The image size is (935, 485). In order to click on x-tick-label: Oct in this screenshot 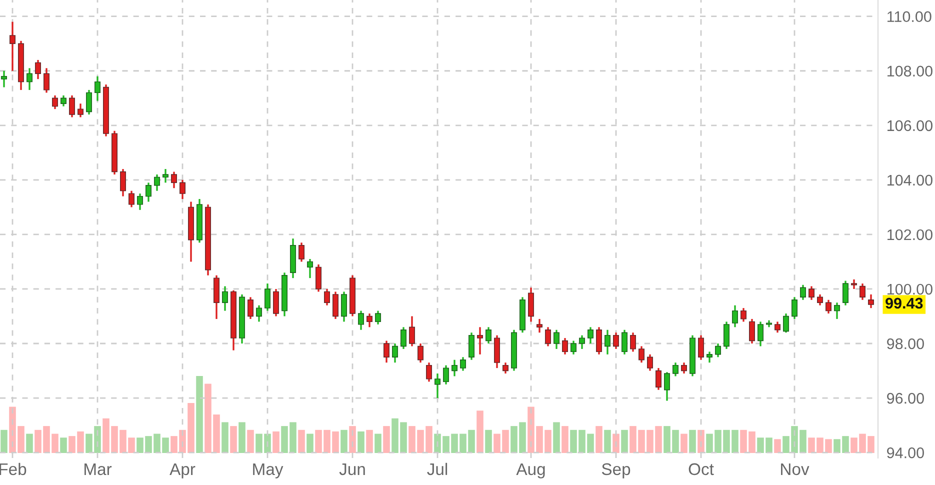, I will do `click(701, 469)`.